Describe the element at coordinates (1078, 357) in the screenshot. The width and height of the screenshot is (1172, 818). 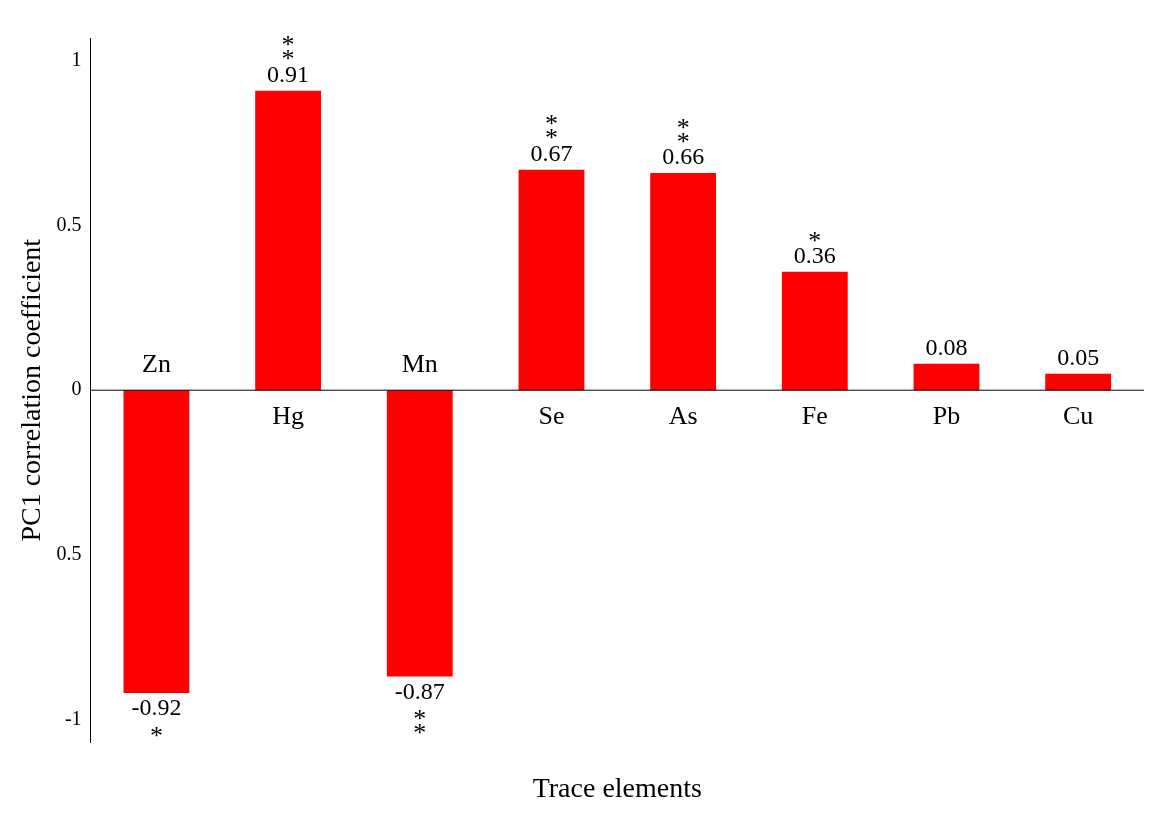
I see `data-label: 0.05` at that location.